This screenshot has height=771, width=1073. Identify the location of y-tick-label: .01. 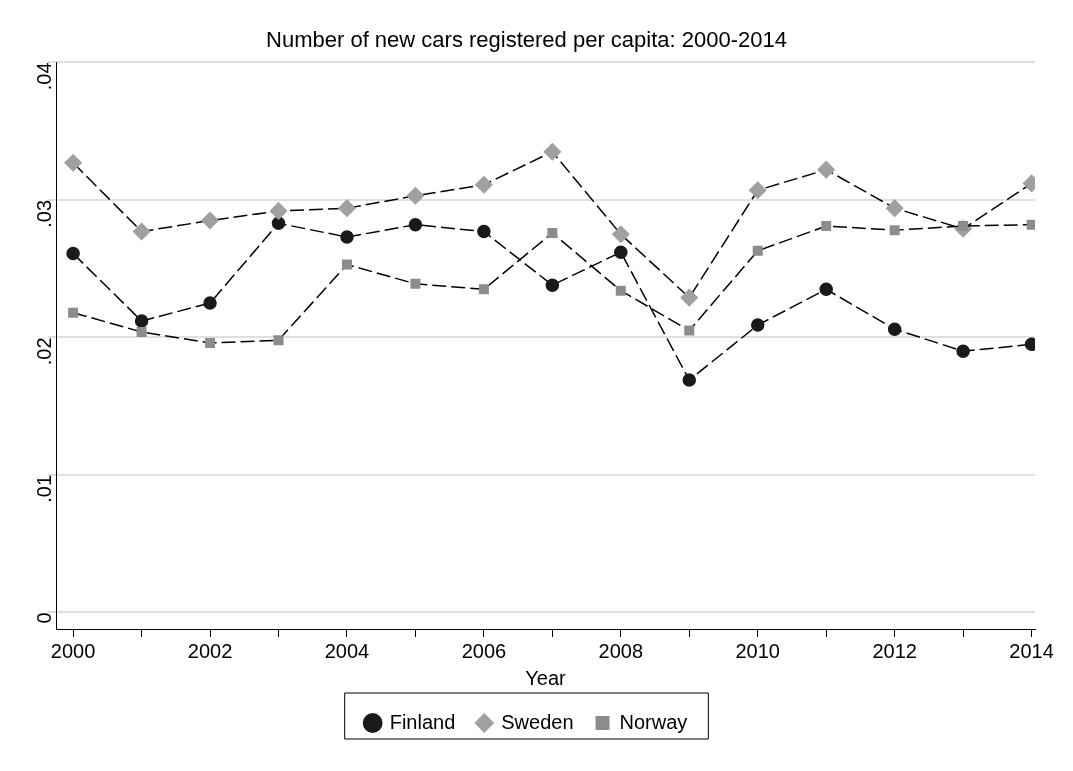
(43, 488).